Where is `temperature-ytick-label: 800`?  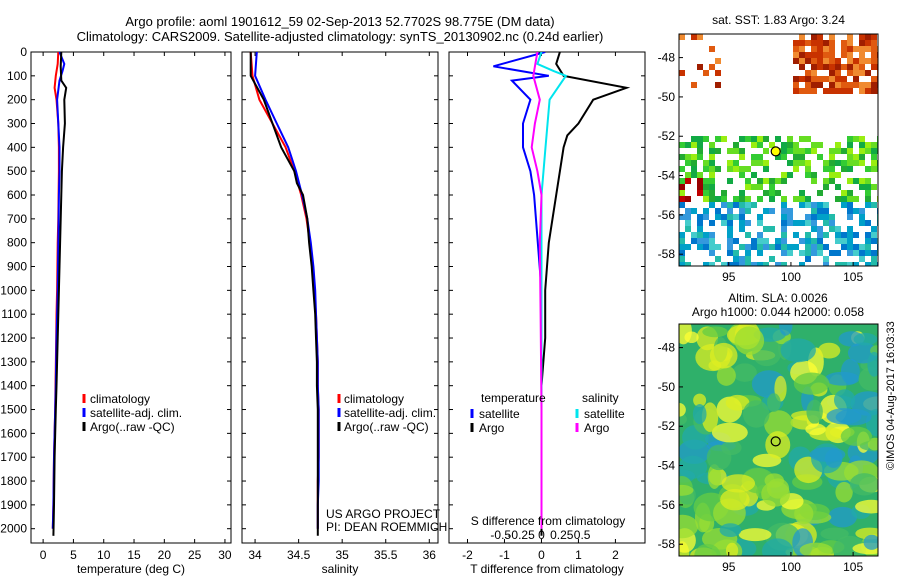 temperature-ytick-label: 800 is located at coordinates (17, 243).